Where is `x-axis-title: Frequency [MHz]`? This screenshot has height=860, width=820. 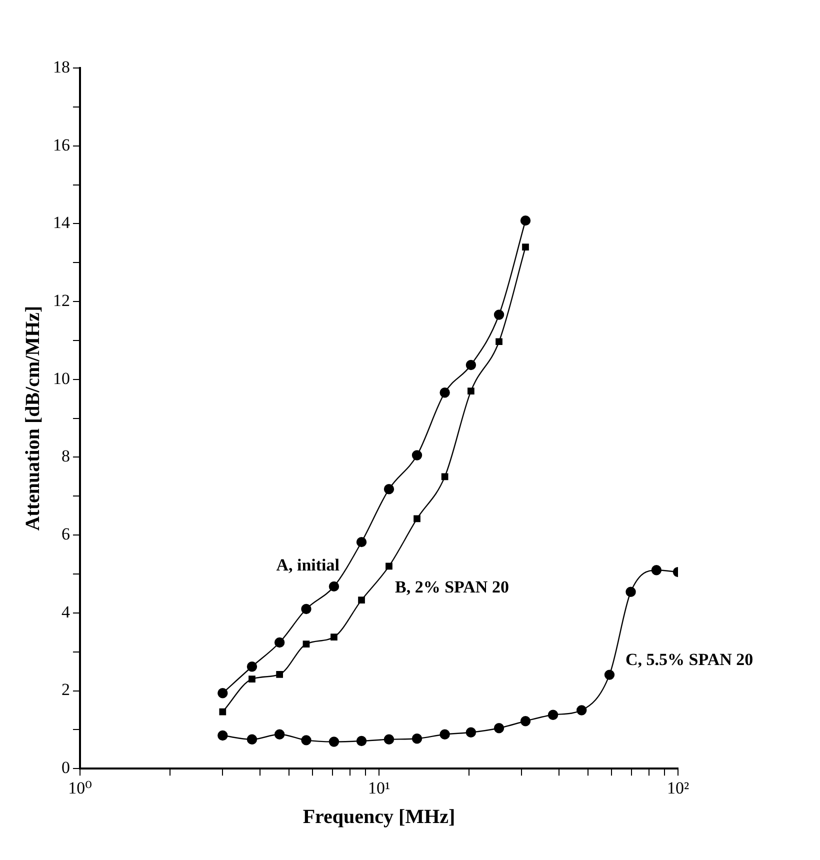
x-axis-title: Frequency [MHz] is located at coordinates (379, 817).